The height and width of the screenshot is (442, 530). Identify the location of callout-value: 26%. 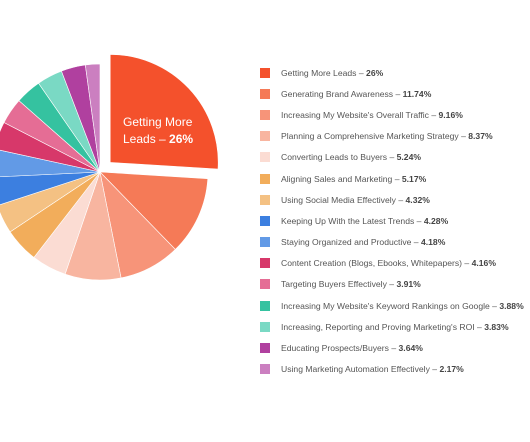
(181, 139).